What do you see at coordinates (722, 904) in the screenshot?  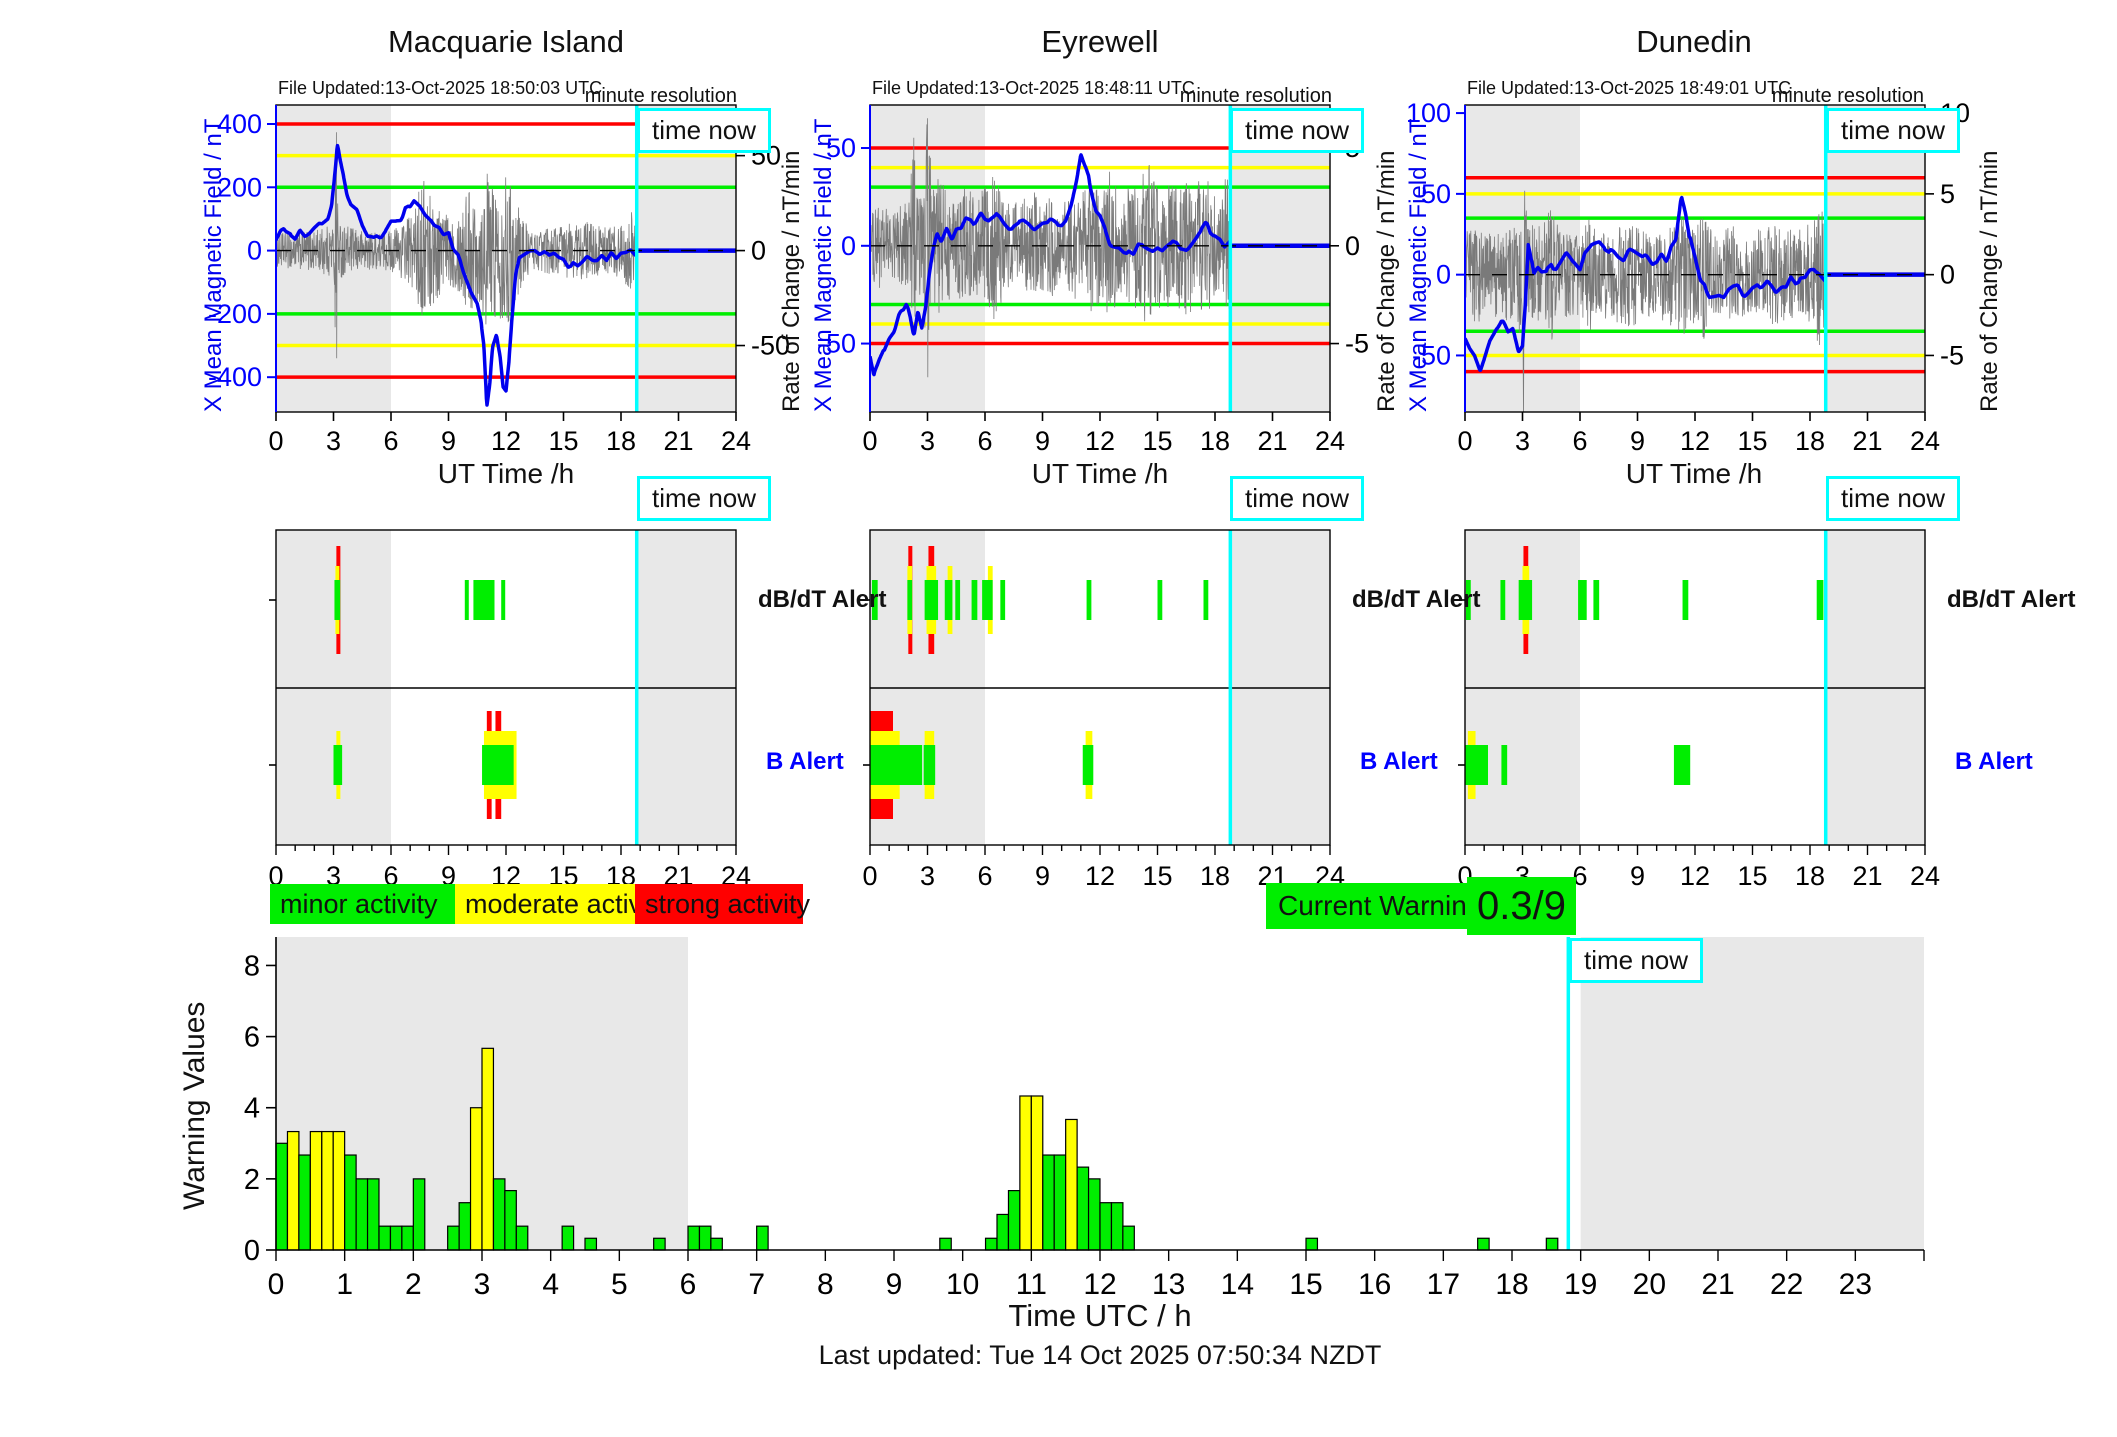 I see `legend-strong-activity: strong activity` at bounding box center [722, 904].